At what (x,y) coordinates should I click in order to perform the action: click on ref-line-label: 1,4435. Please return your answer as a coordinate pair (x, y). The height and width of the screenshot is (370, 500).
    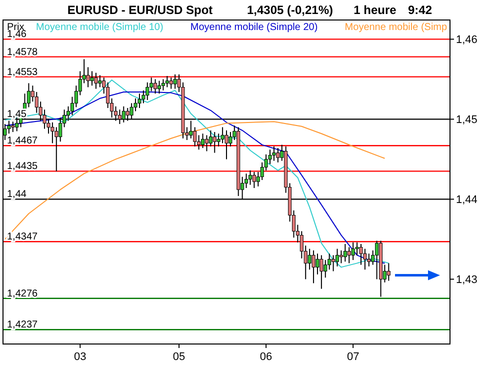
    Looking at the image, I should click on (22, 166).